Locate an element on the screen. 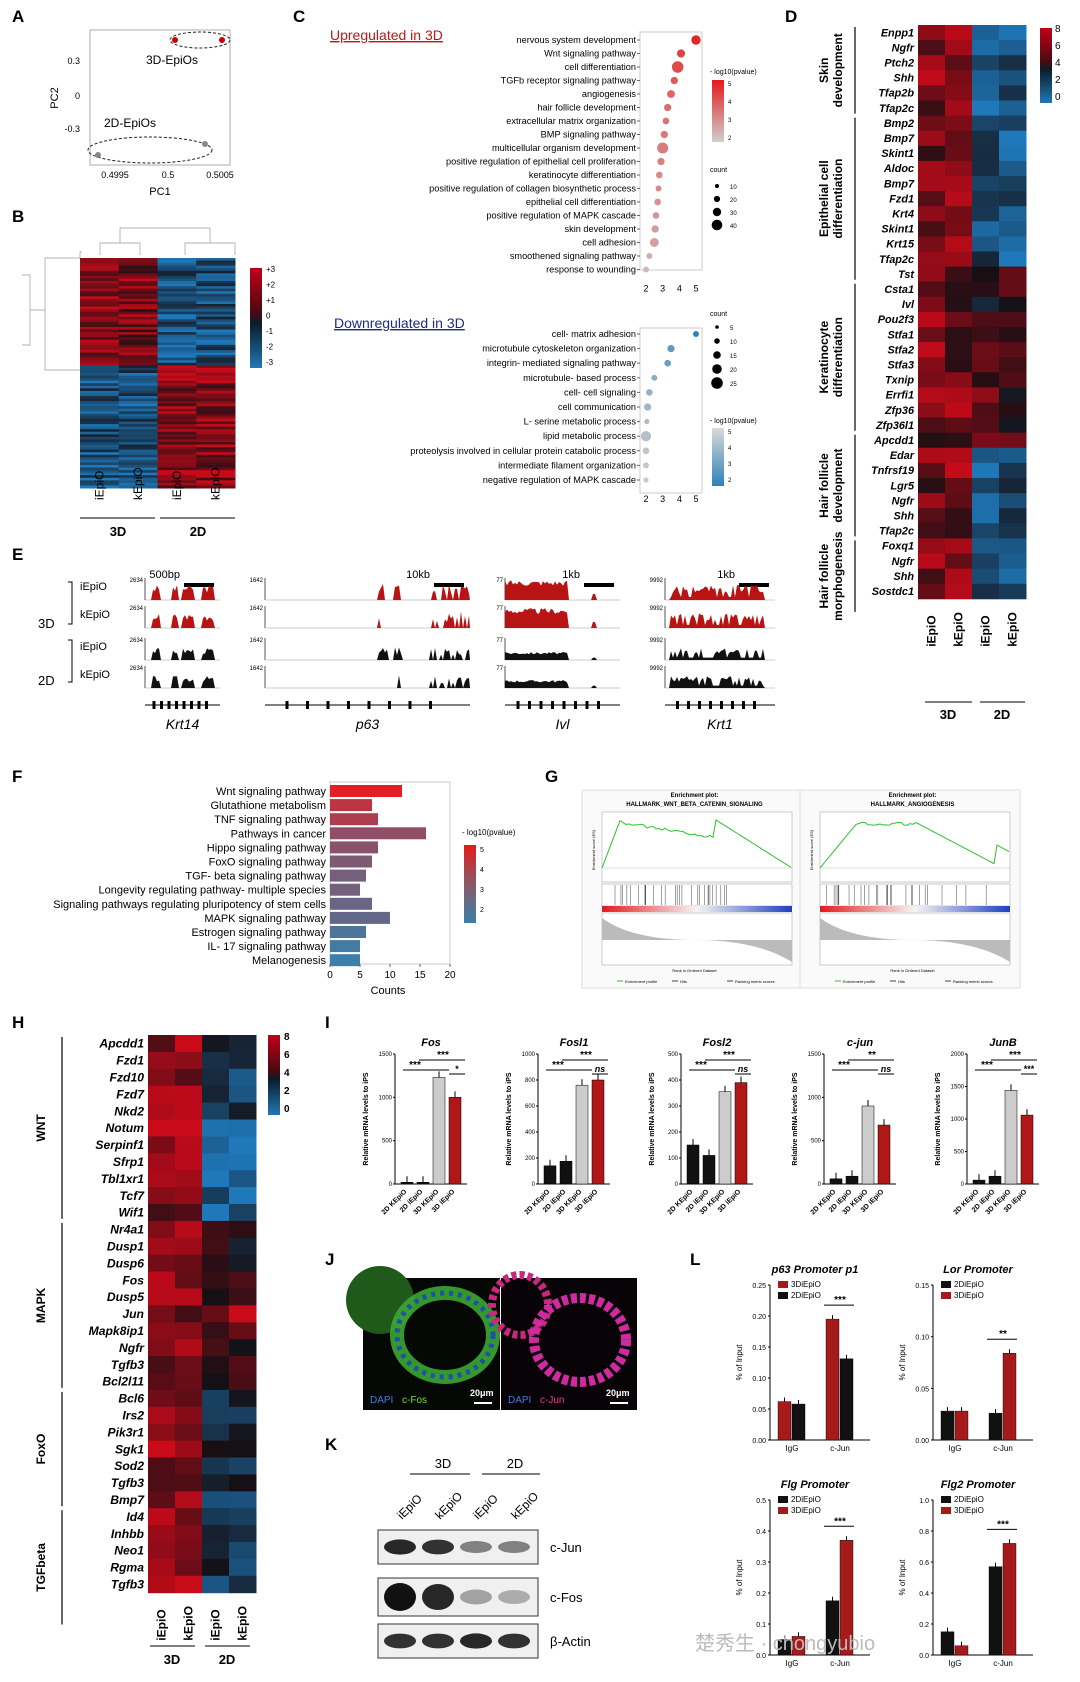 Image resolution: width=1080 pixels, height=1682 pixels. gsea-xlabel: Rank in Ordered Dataset is located at coordinates (912, 970).